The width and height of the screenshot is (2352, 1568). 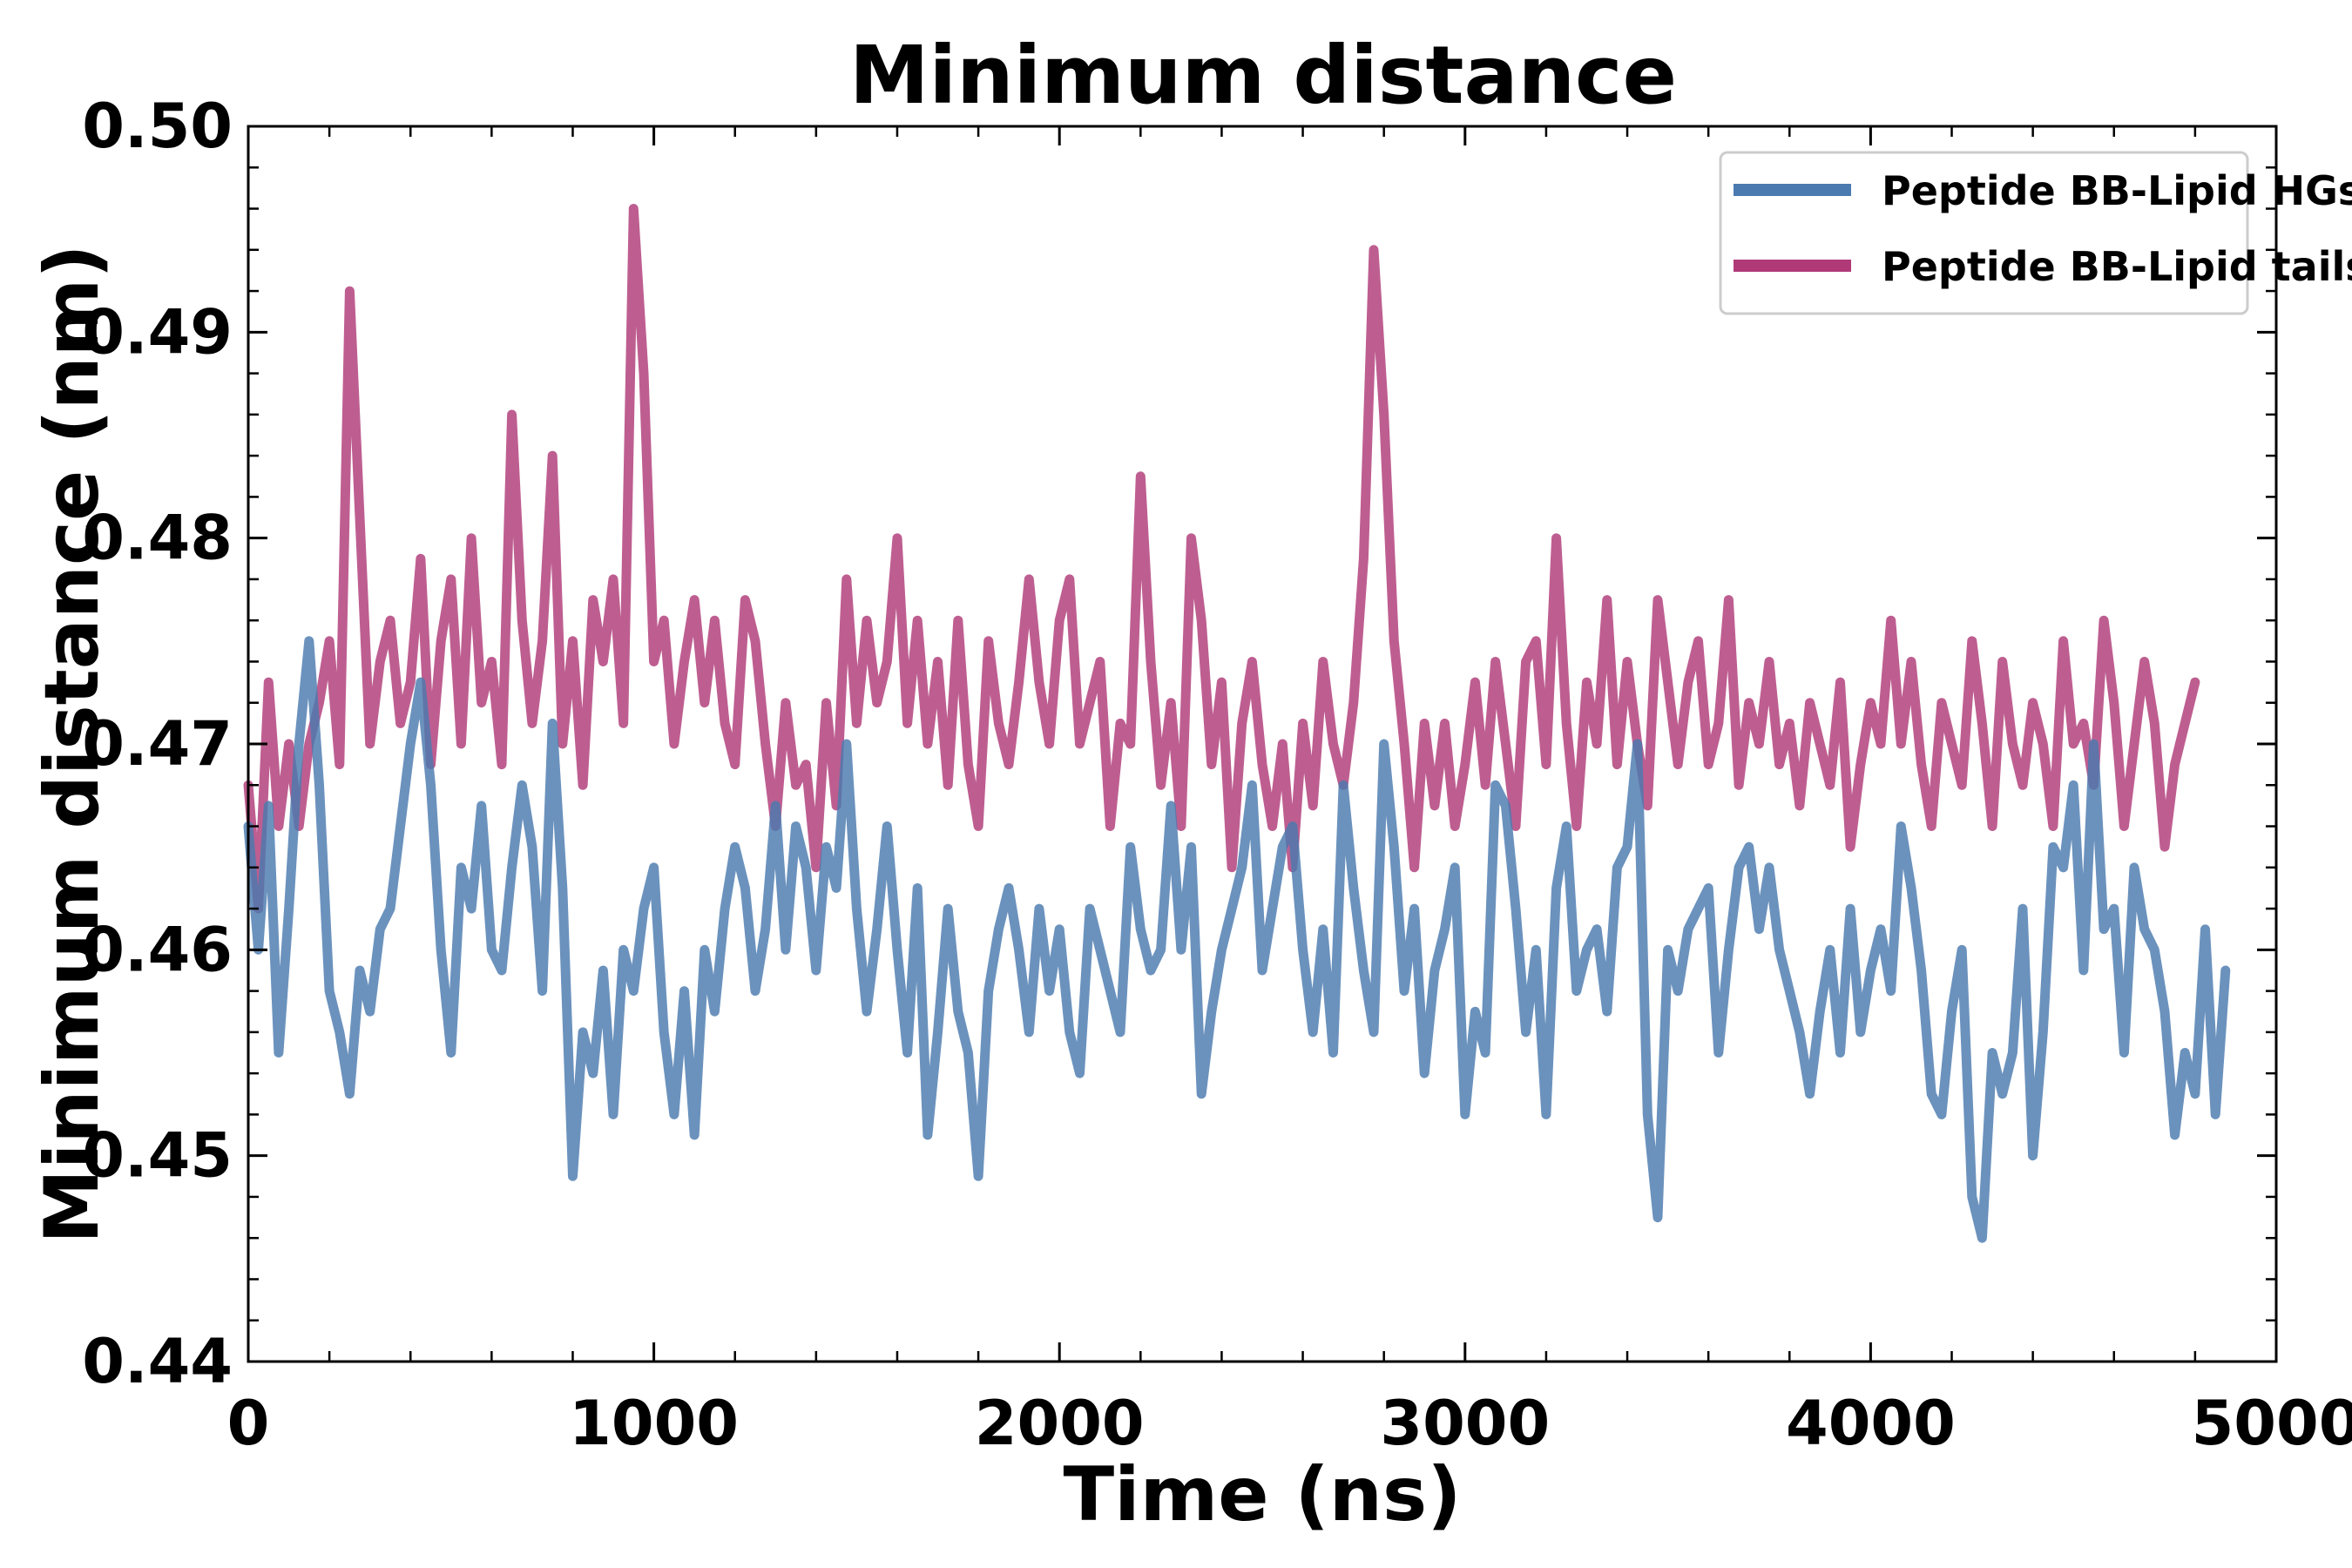 What do you see at coordinates (2117, 266) in the screenshot?
I see `legend-label-tails: Peptide BB-Lipid tails` at bounding box center [2117, 266].